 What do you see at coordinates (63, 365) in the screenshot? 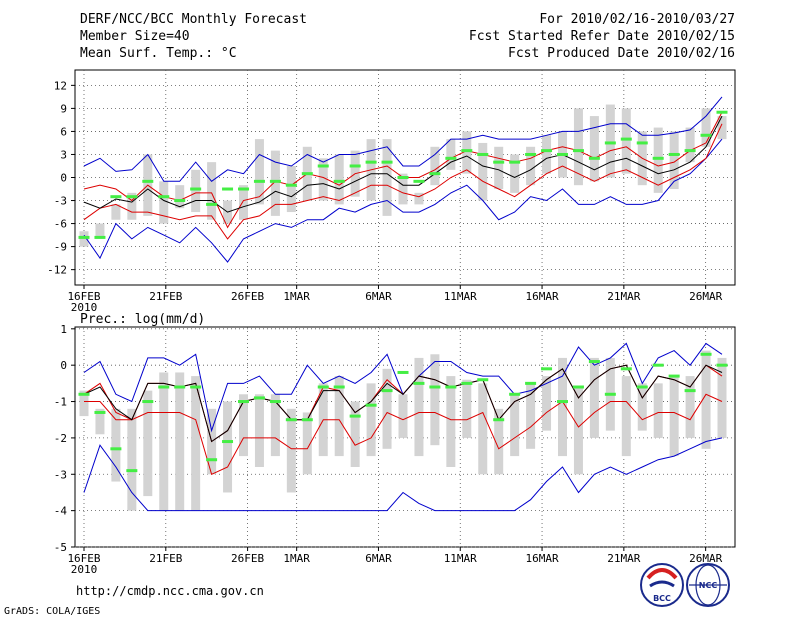
I see `y-tick-label: 0` at bounding box center [63, 365].